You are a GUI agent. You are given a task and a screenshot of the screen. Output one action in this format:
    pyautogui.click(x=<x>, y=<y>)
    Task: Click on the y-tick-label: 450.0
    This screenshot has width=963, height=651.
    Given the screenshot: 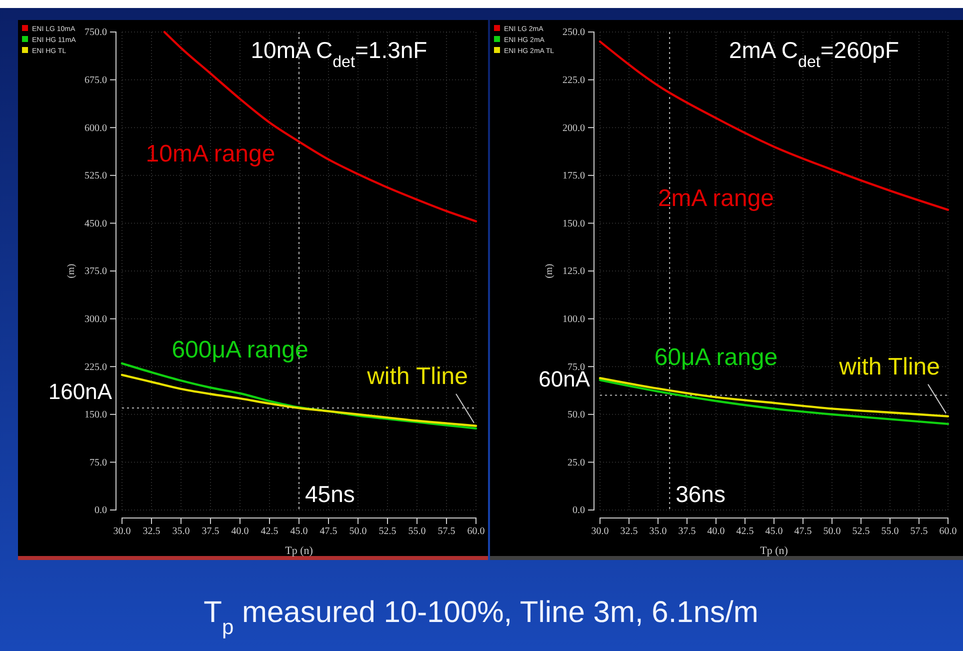 What is the action you would take?
    pyautogui.click(x=95, y=224)
    